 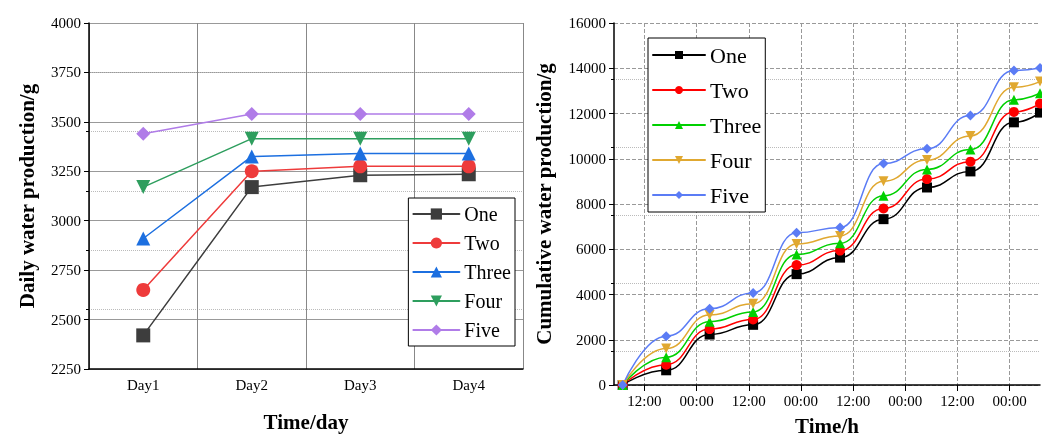 What do you see at coordinates (827, 425) in the screenshot?
I see `x-axis-title: Time/h` at bounding box center [827, 425].